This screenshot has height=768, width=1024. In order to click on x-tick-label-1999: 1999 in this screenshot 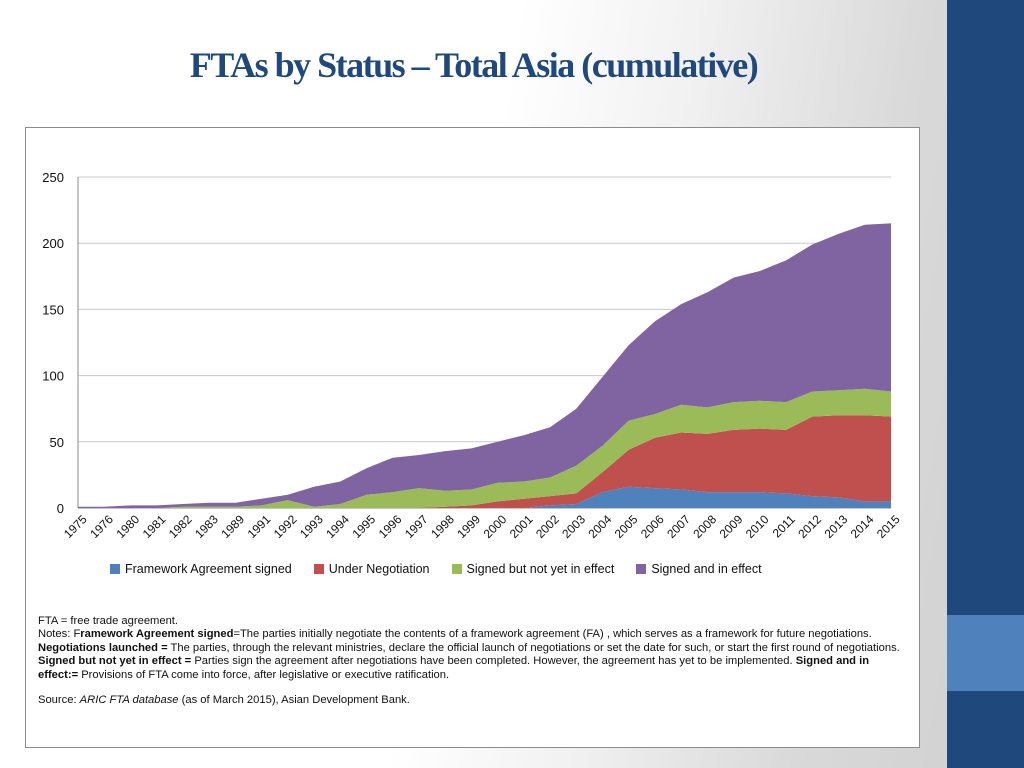, I will do `click(468, 526)`.